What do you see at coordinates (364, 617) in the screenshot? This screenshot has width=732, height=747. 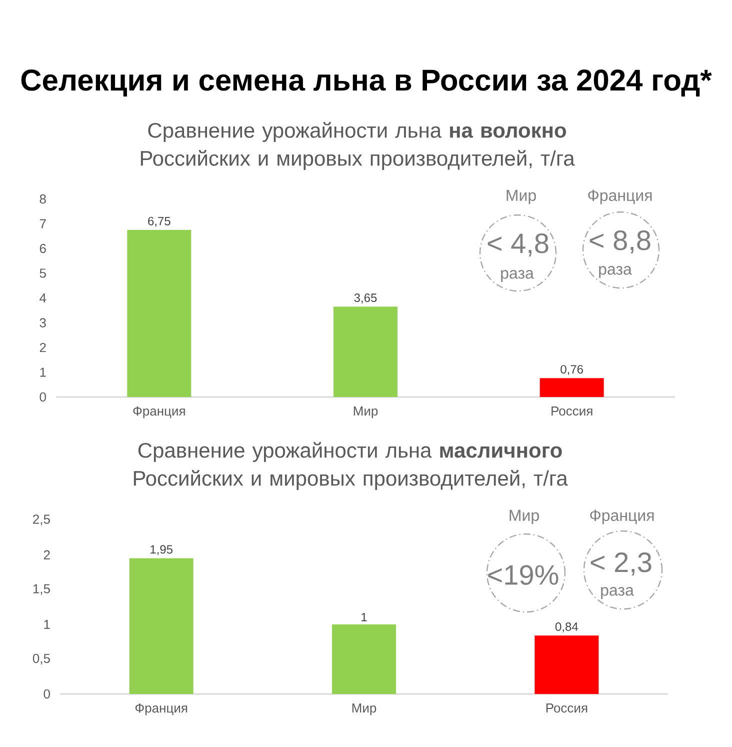 I see `data-label: 1` at bounding box center [364, 617].